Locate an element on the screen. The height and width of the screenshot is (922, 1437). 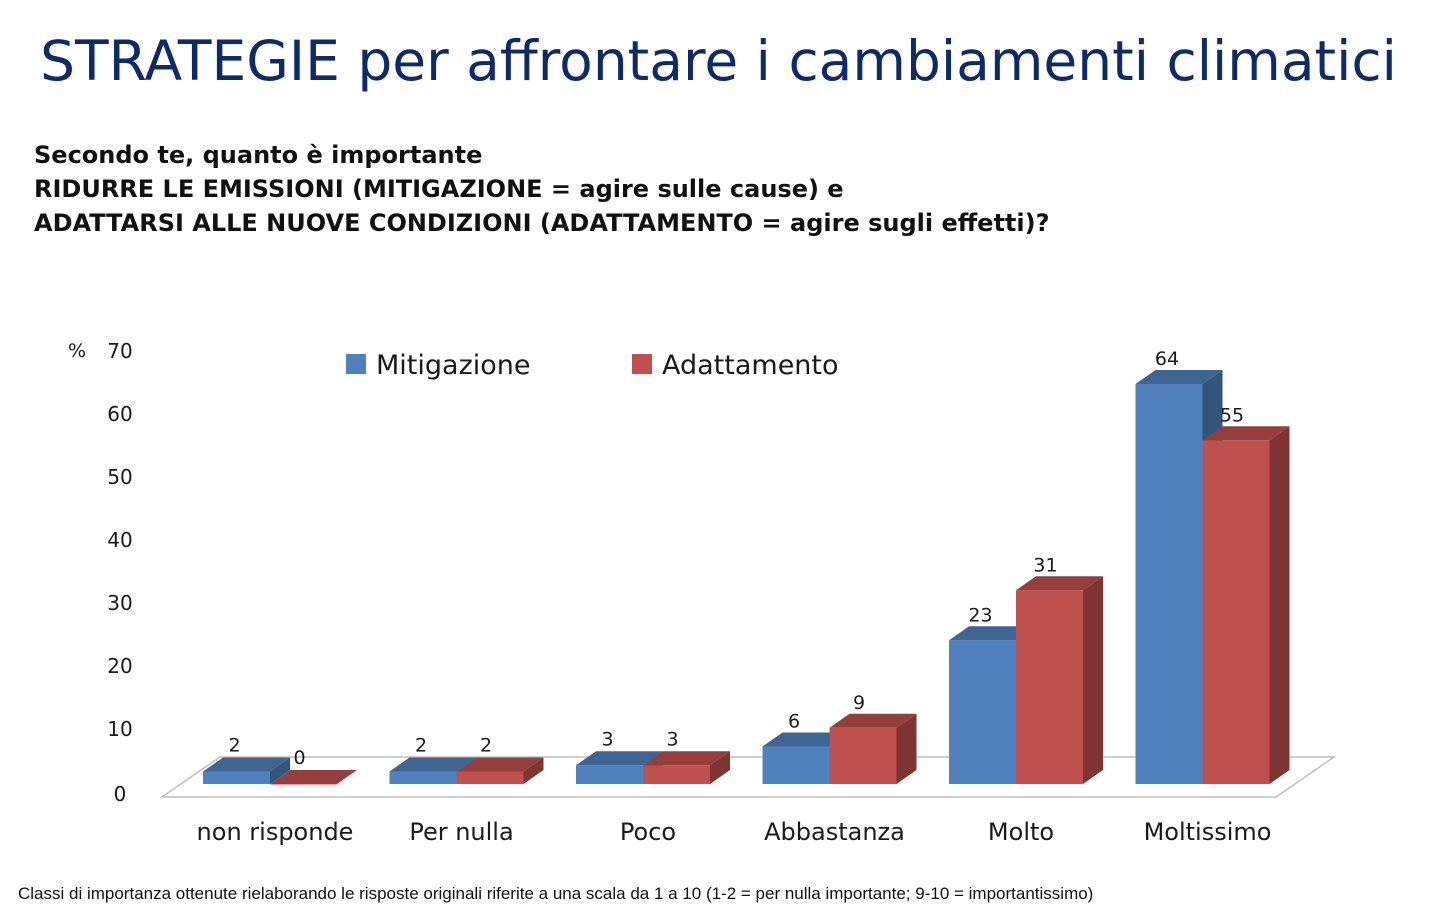
y-tick-label: 60 is located at coordinates (119, 414).